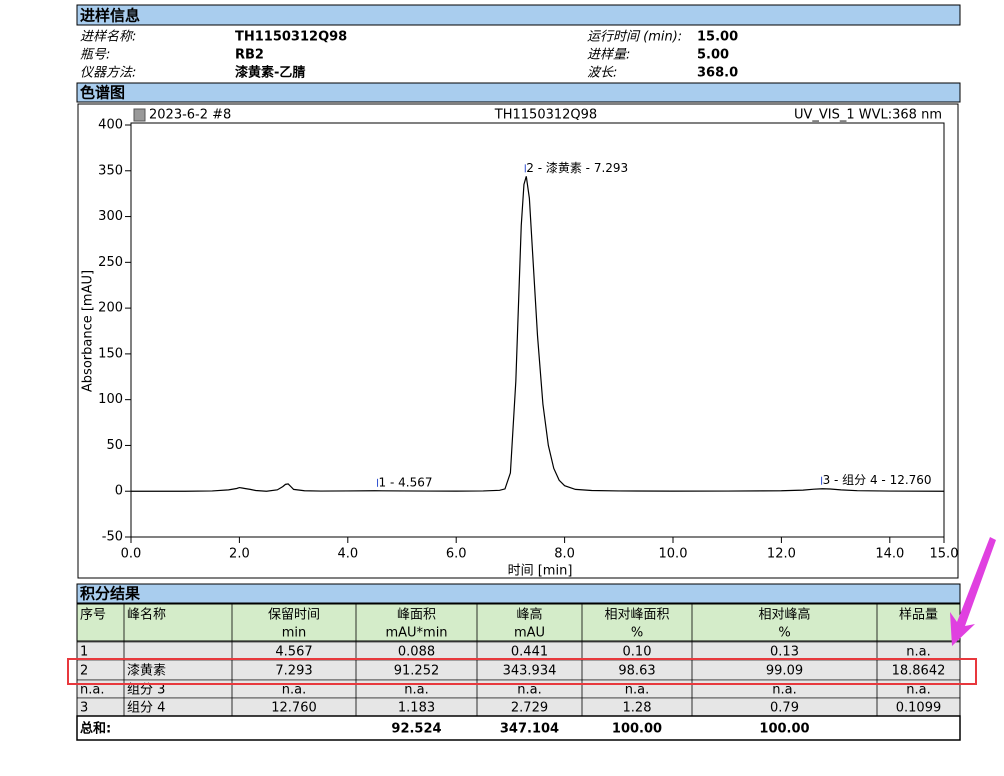 This screenshot has height=776, width=1004. What do you see at coordinates (131, 554) in the screenshot?
I see `x-tick-label: 0.0` at bounding box center [131, 554].